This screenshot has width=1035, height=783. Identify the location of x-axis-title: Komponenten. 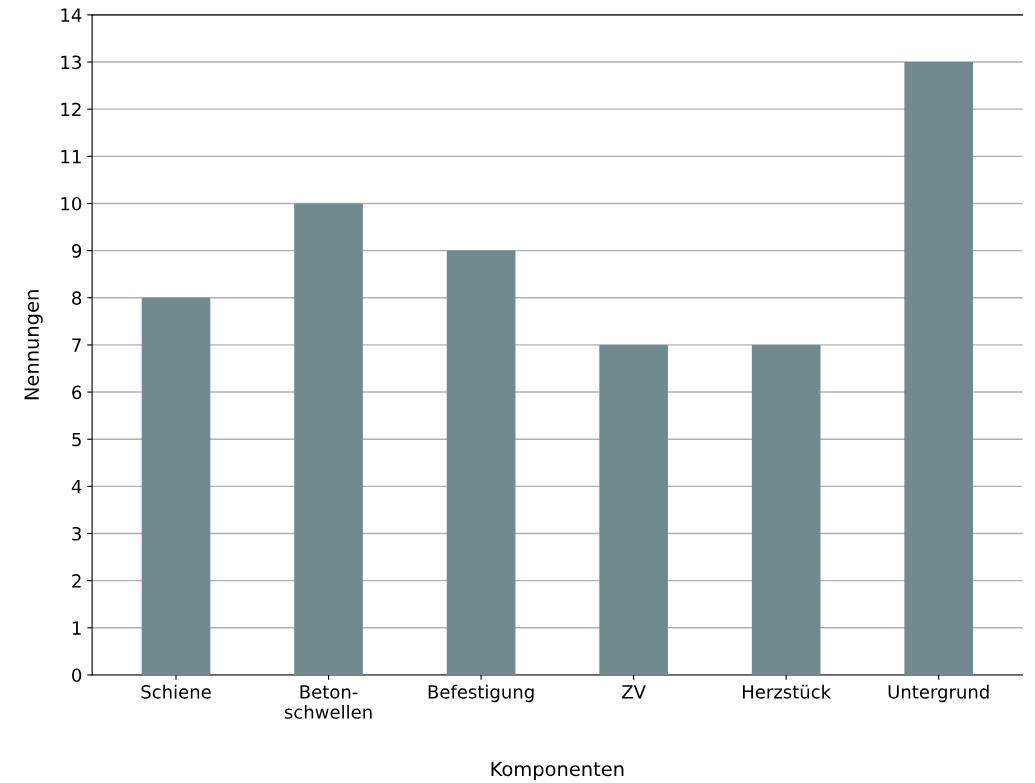
(557, 771).